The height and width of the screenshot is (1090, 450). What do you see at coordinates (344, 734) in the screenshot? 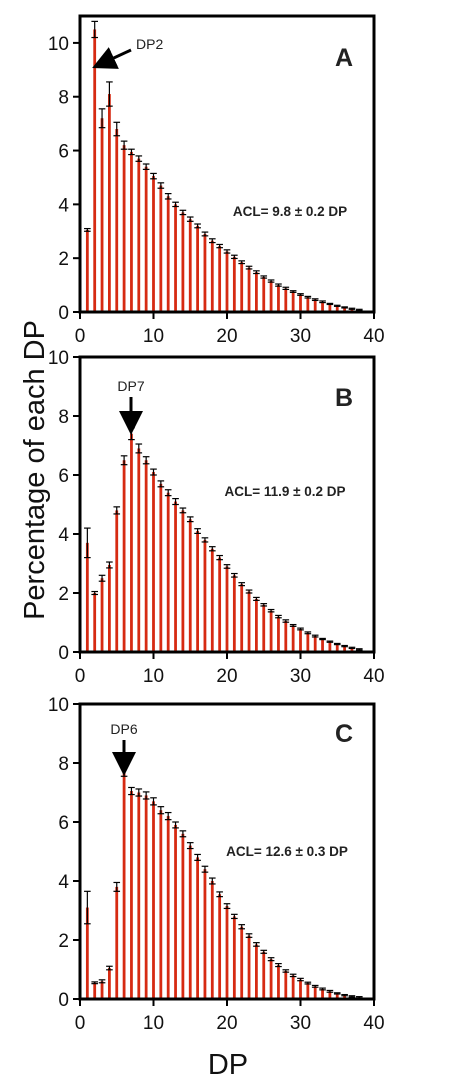
I see `panel-letter: C` at bounding box center [344, 734].